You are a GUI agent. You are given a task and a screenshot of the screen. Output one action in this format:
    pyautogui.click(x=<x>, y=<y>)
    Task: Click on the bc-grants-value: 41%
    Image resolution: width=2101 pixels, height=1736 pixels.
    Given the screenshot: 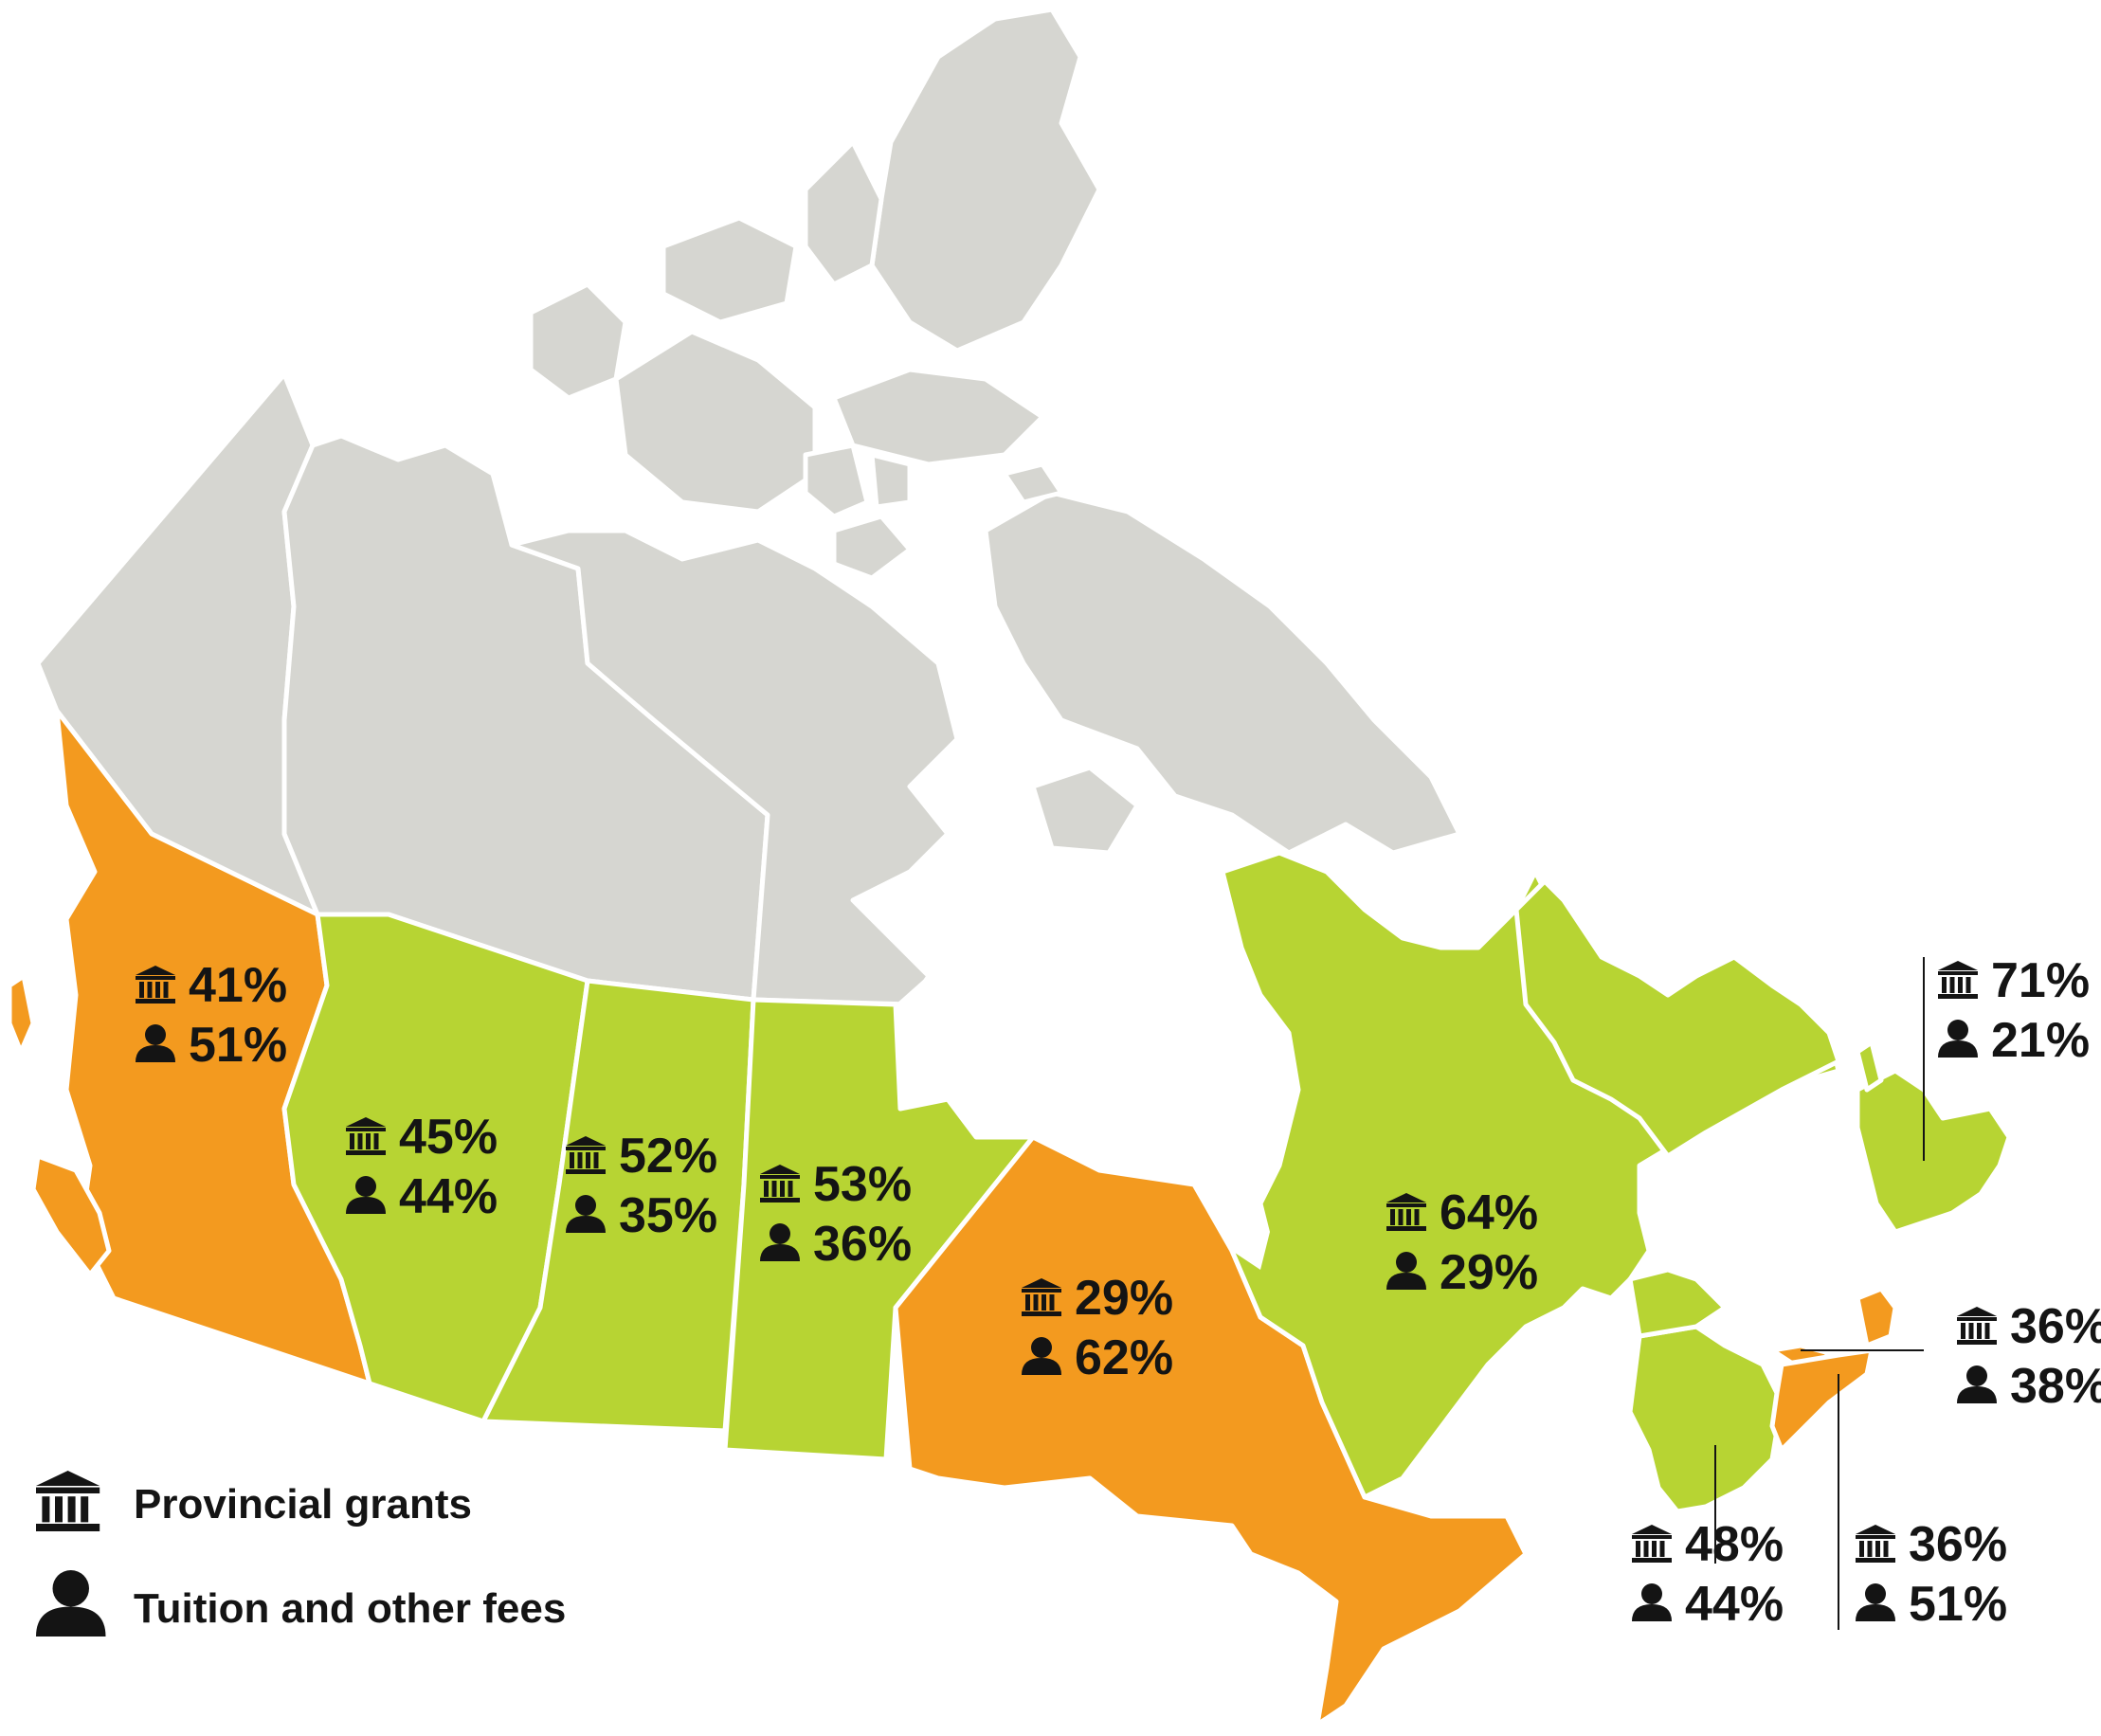 What is the action you would take?
    pyautogui.click(x=238, y=985)
    